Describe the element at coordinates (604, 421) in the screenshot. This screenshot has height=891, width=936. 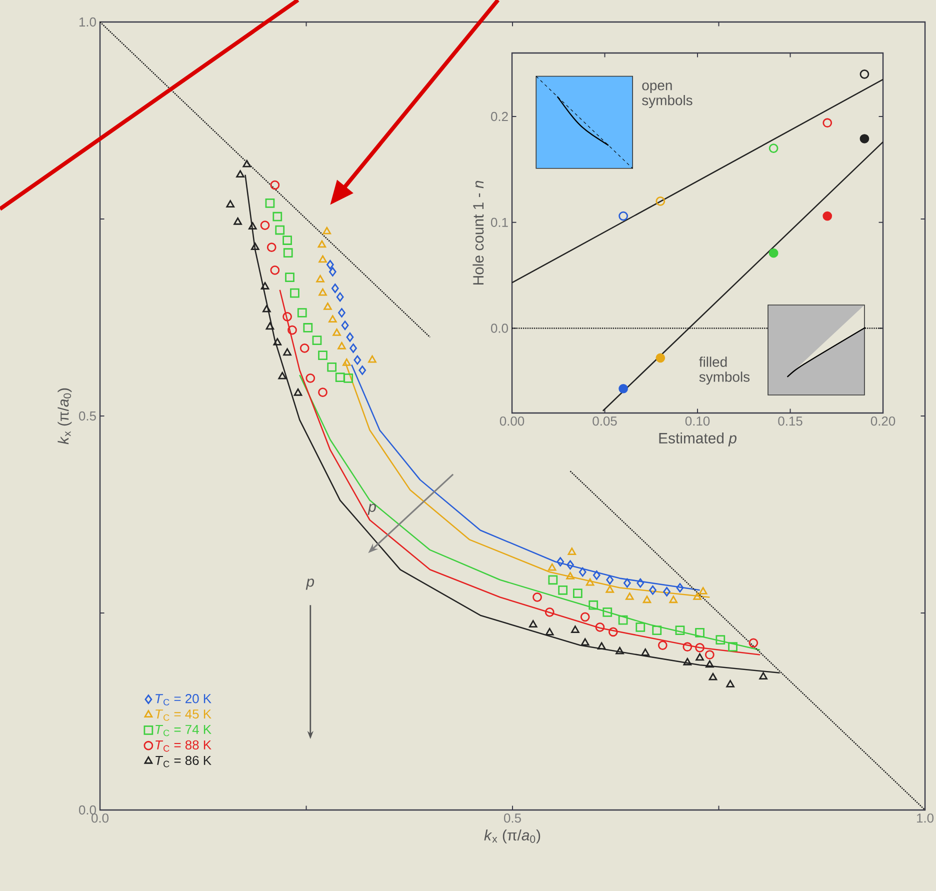
I see `x-tick-label: 0.05` at that location.